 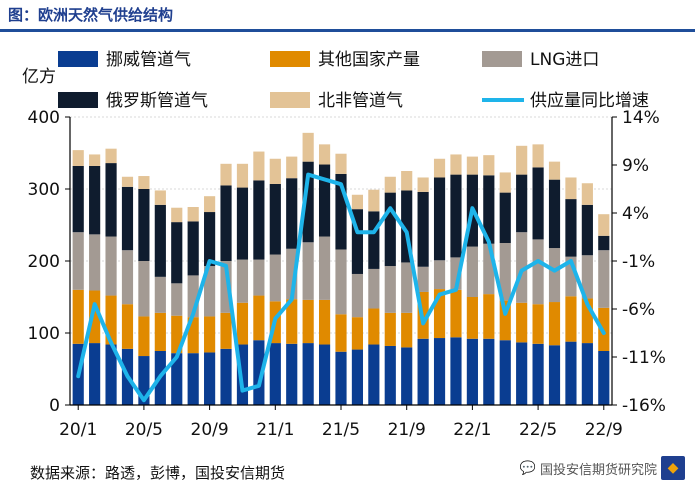 I want to click on legend-swatch-norway, so click(x=78, y=59).